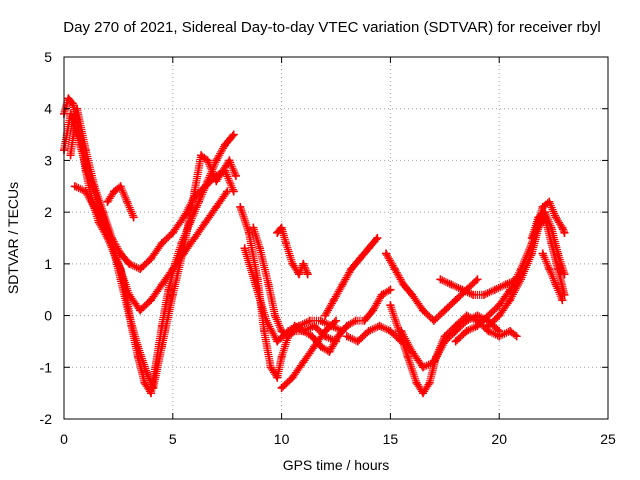  What do you see at coordinates (46, 238) in the screenshot?
I see `y-tick-labels: -2 -1 0 1 2 3 4 5` at bounding box center [46, 238].